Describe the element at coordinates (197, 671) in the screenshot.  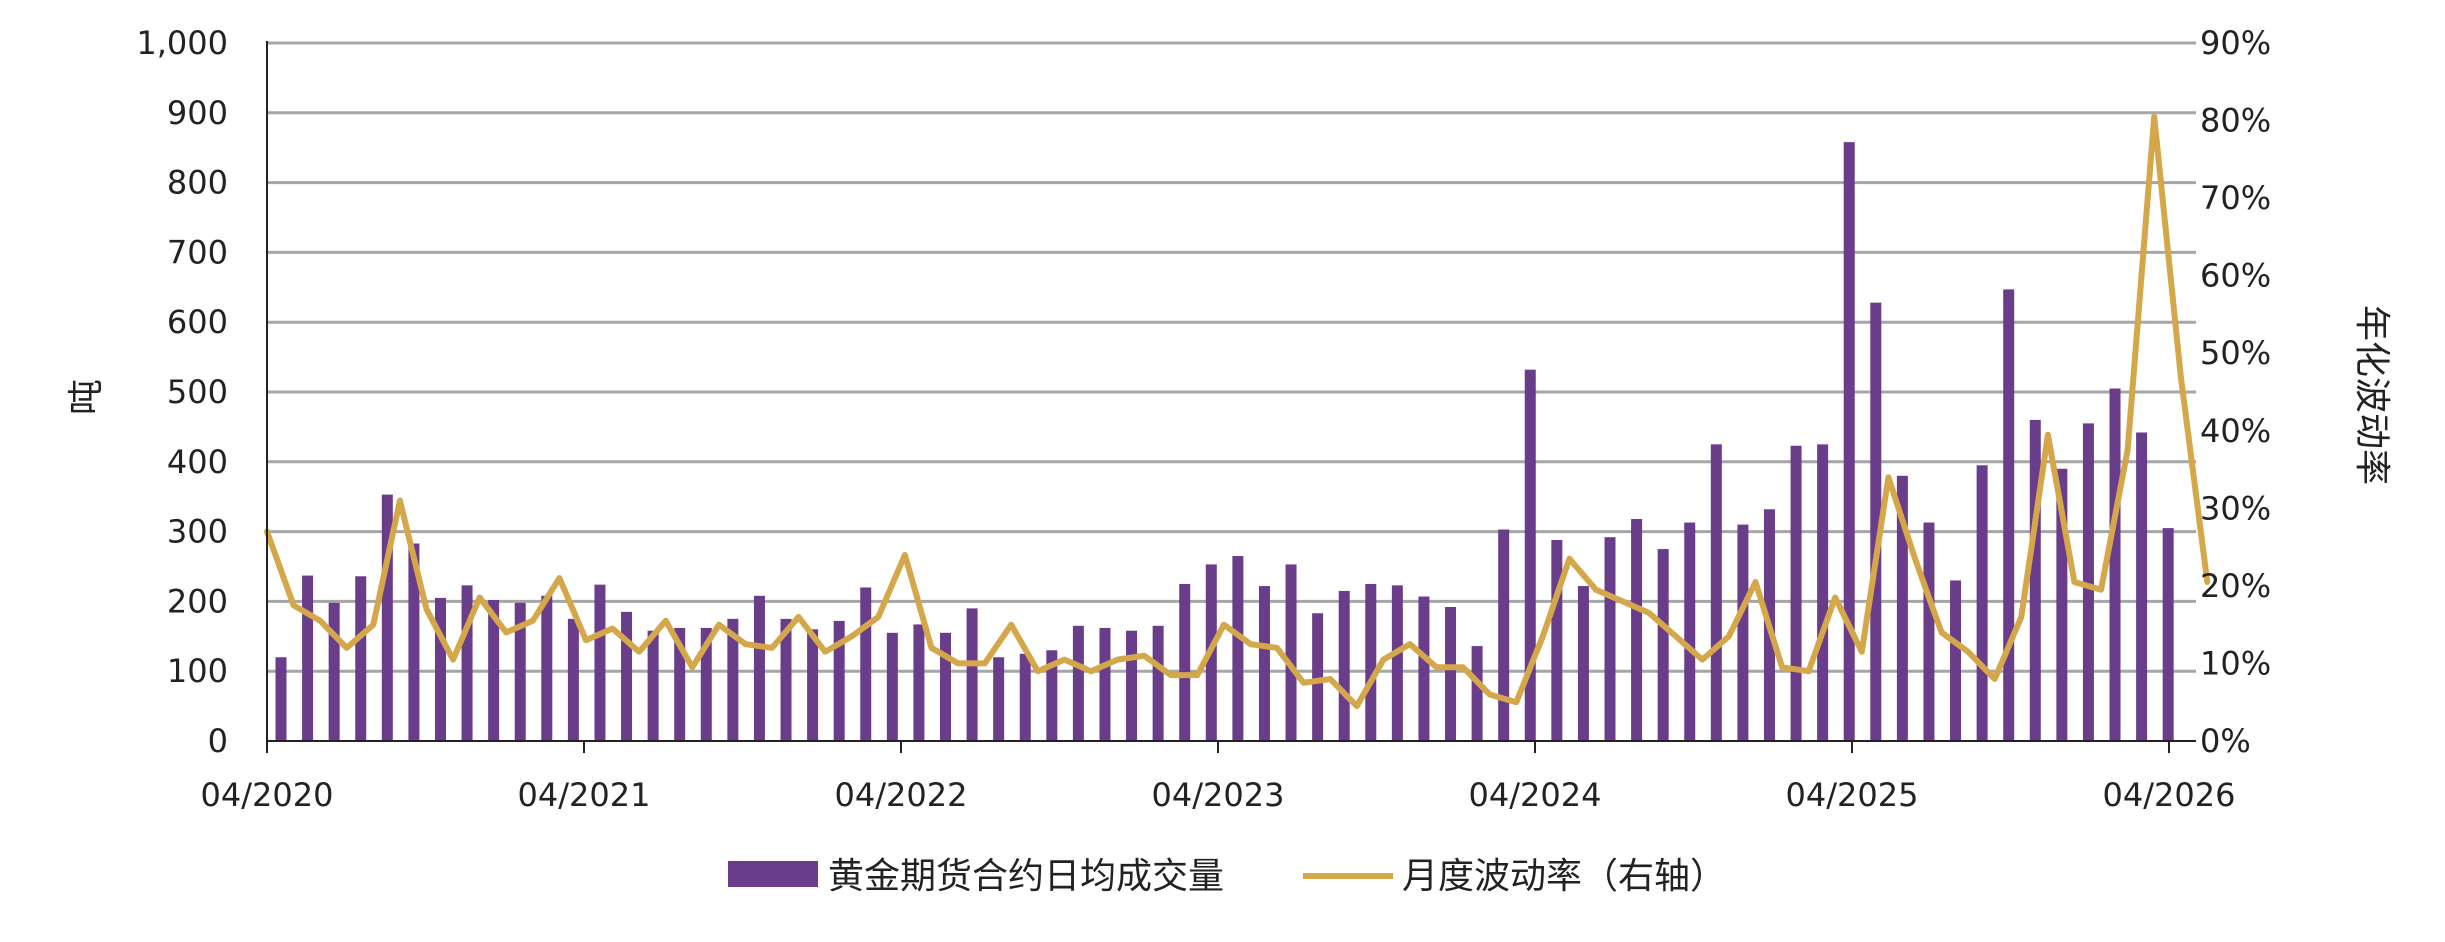
I see `y-tick-label: 100` at that location.